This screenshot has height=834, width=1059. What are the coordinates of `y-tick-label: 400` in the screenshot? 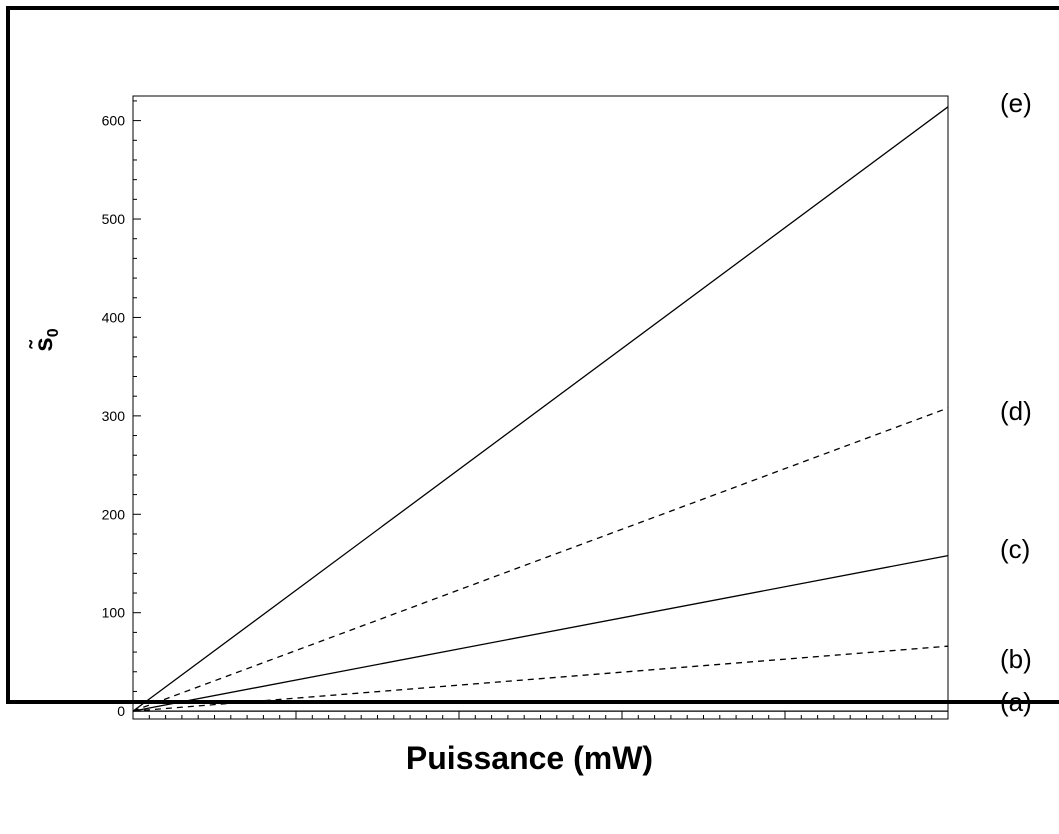 It's located at (114, 317).